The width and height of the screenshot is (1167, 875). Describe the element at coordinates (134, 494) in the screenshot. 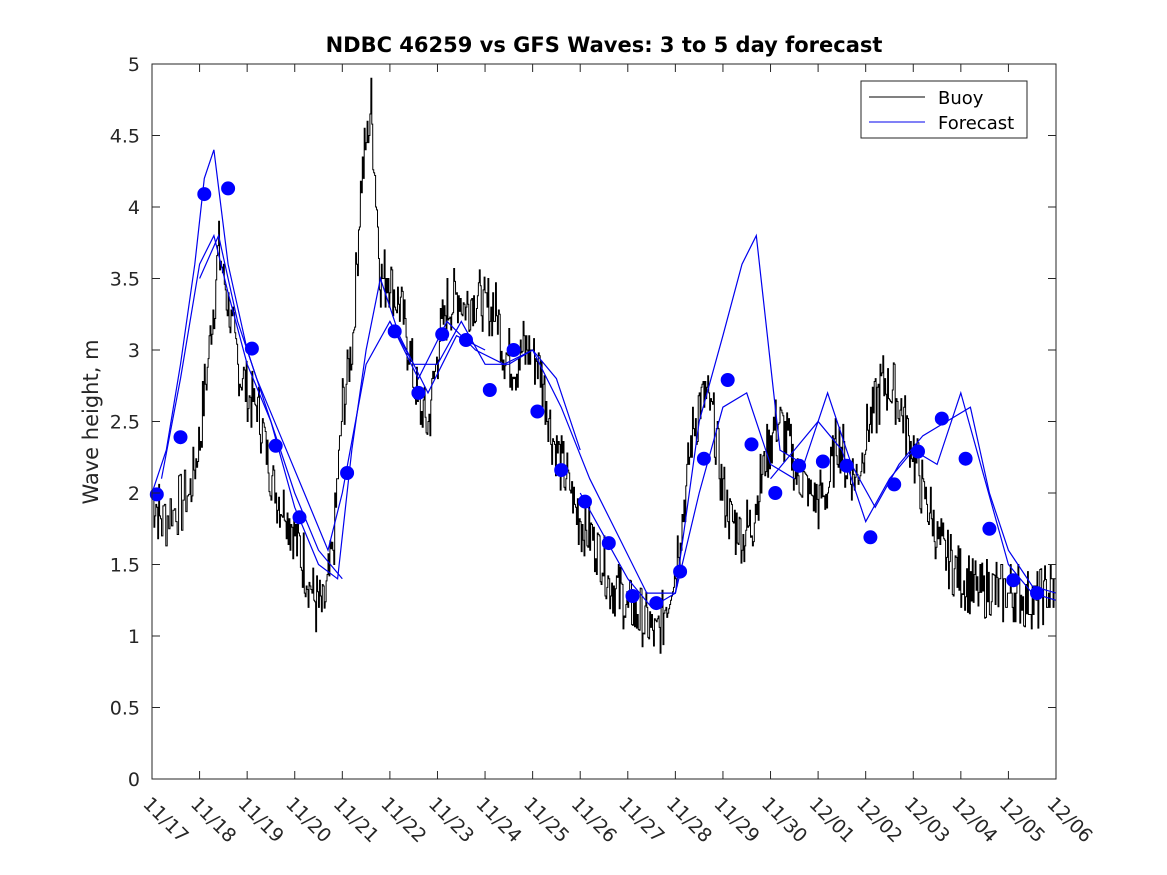

I see `y-tick-label: 2` at that location.